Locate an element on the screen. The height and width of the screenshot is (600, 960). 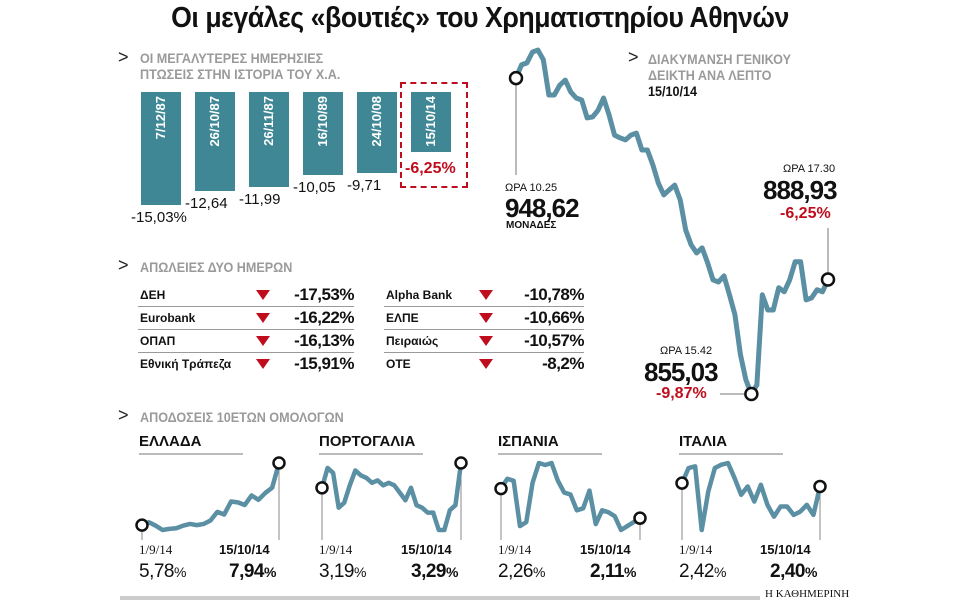
bar-value-label: -12,64 is located at coordinates (206, 203).